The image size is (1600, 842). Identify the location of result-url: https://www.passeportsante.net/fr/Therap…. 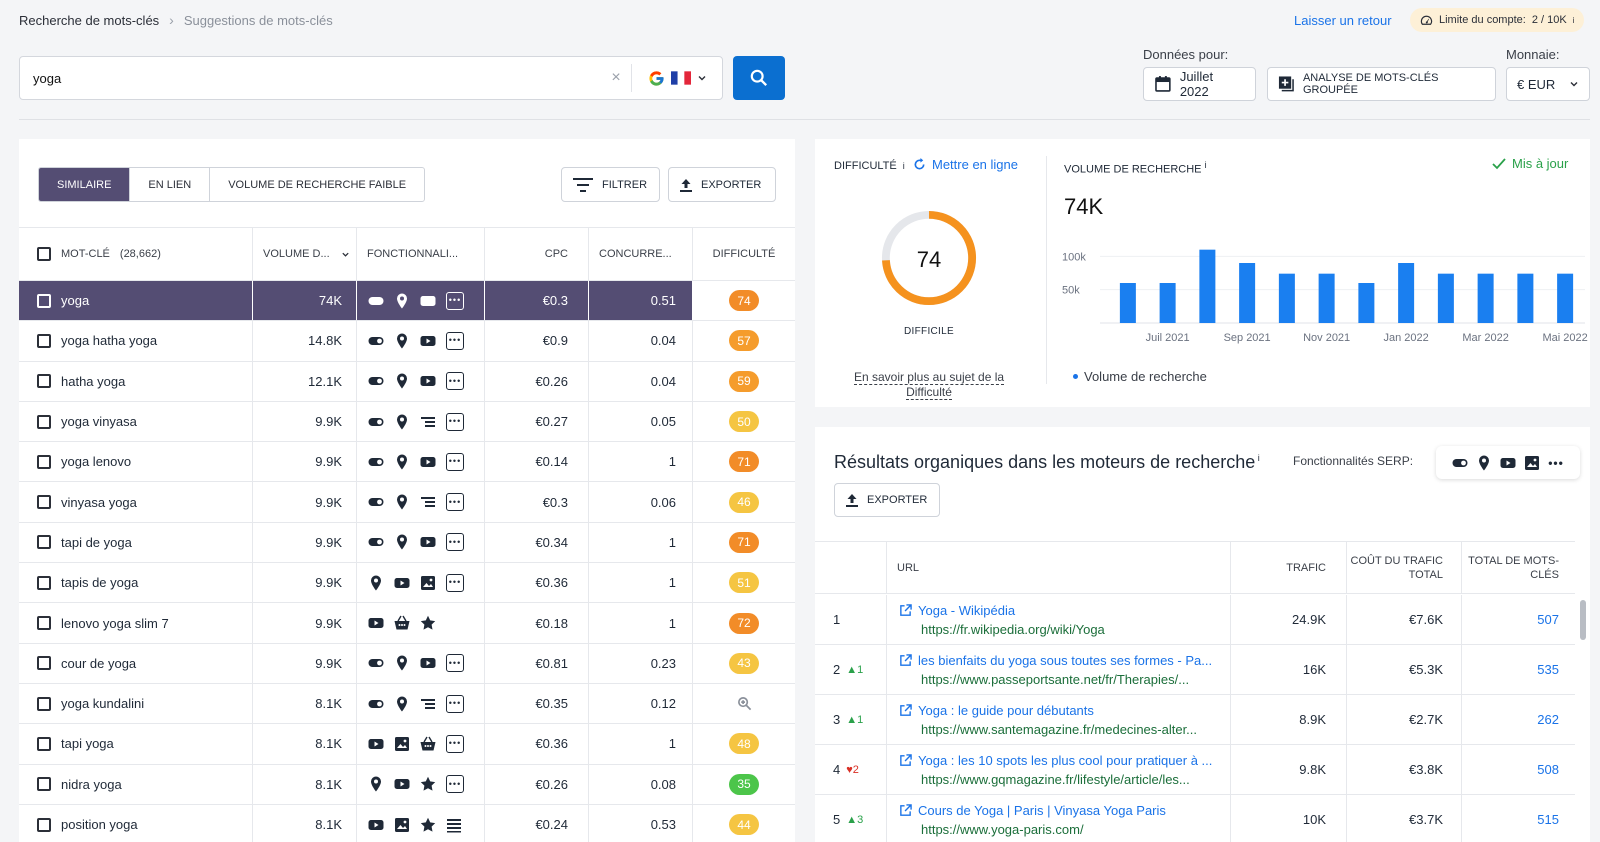
(1055, 679).